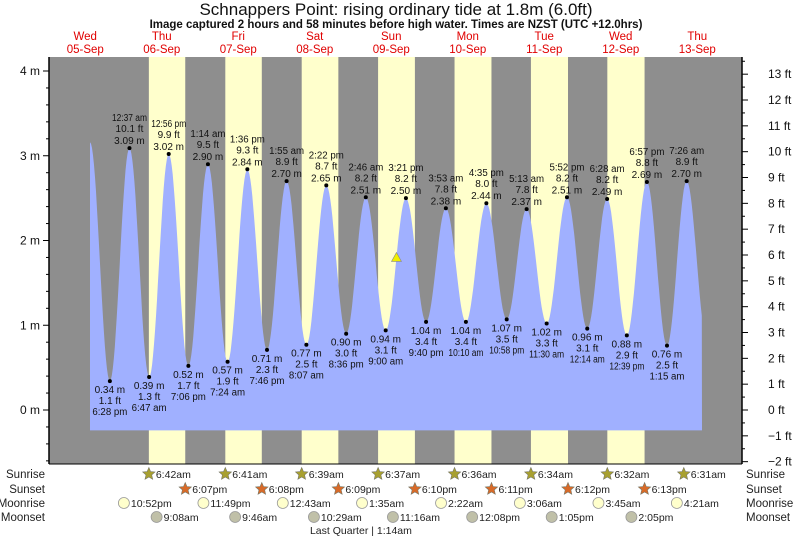 This screenshot has height=537, width=793. I want to click on low-tide-time: 8:36 pm, so click(346, 365).